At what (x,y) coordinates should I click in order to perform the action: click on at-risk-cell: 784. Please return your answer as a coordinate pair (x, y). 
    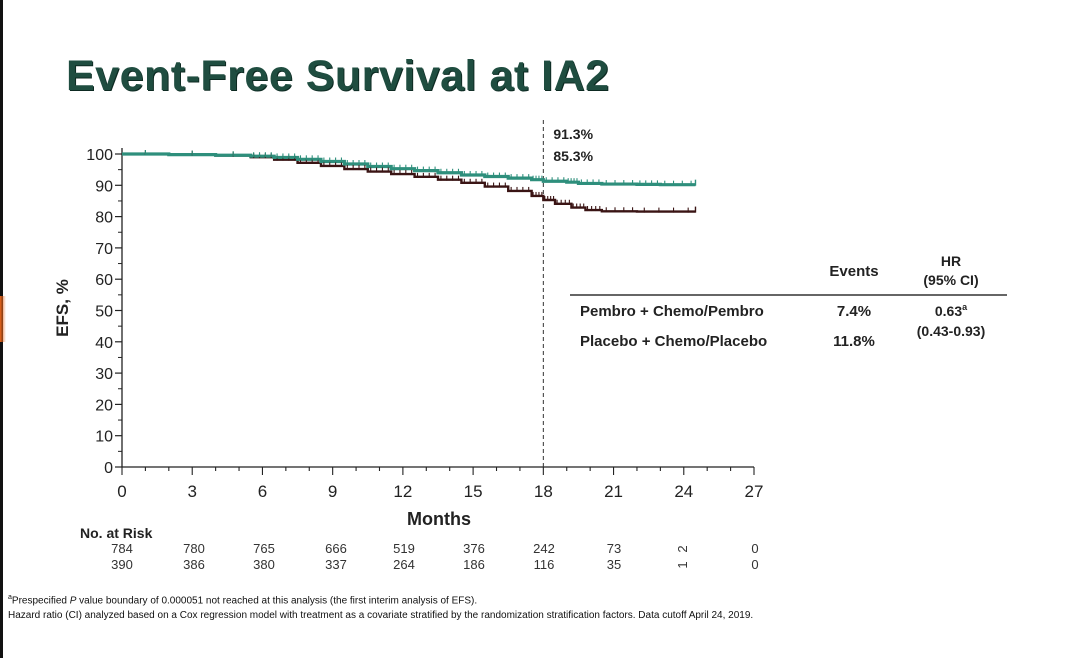
    Looking at the image, I should click on (122, 548).